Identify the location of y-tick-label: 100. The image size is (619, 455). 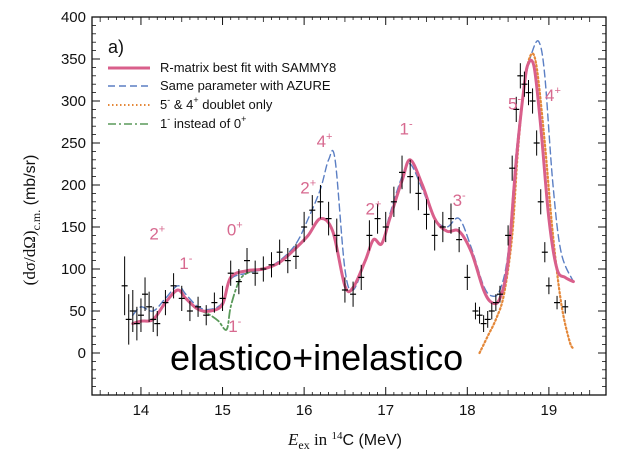
(73, 269).